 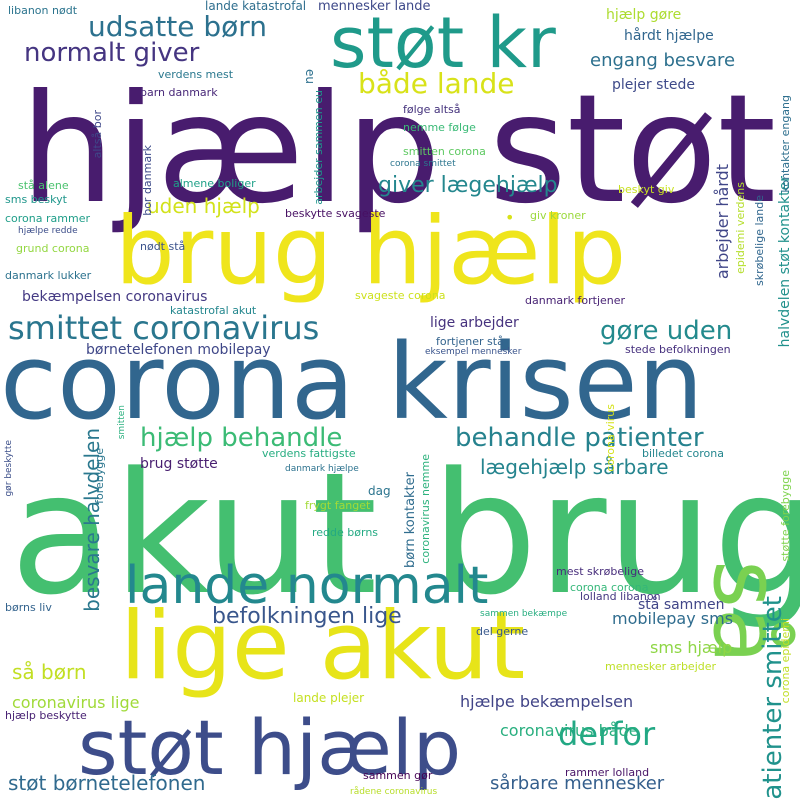 I want to click on word-coronavirus-lige: coronavirus lige, so click(x=76, y=702).